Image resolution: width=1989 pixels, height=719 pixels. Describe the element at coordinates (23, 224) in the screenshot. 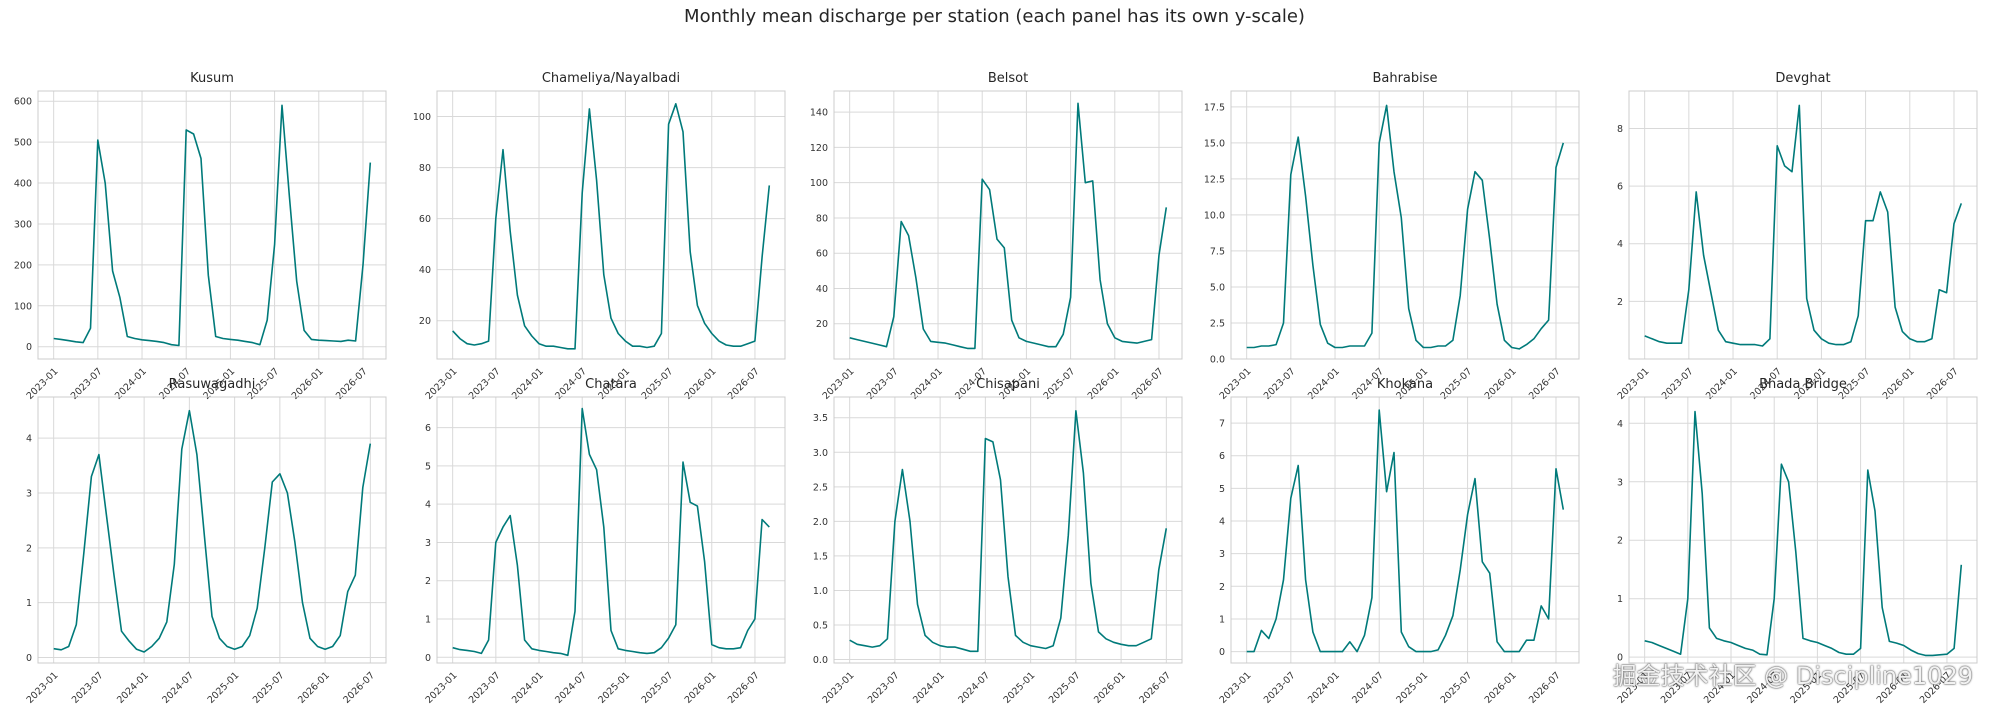

I see `y-tick-label: 300` at that location.